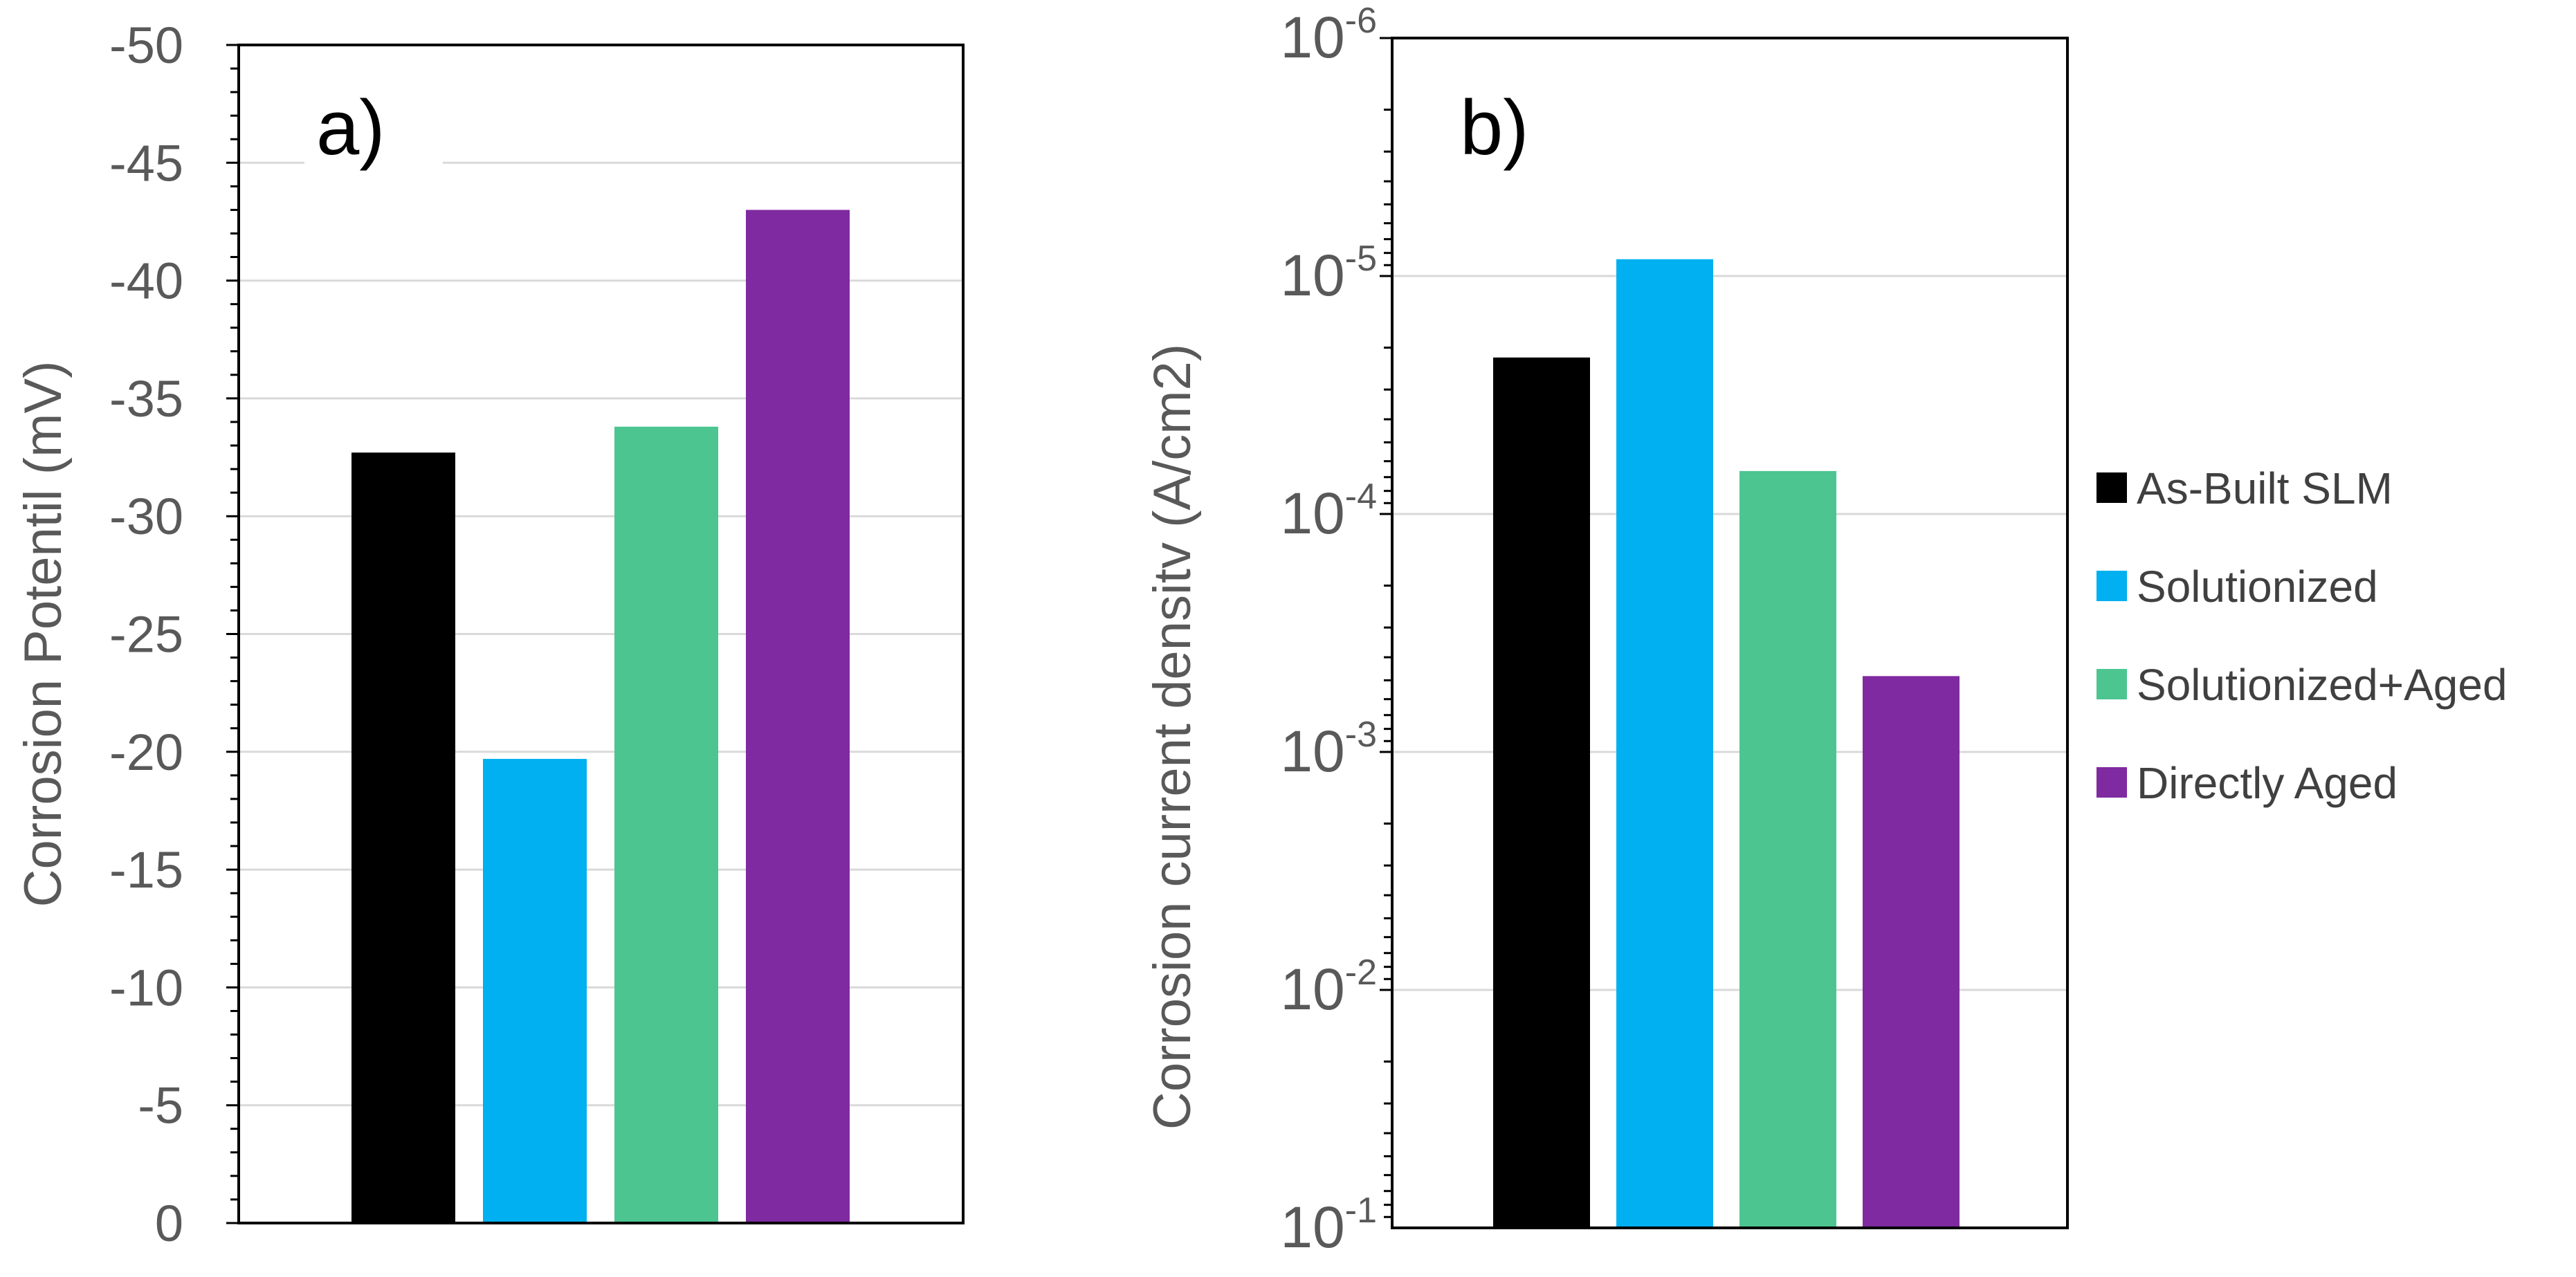  What do you see at coordinates (146, 988) in the screenshot?
I see `chart-a-y-tick-label: -10` at bounding box center [146, 988].